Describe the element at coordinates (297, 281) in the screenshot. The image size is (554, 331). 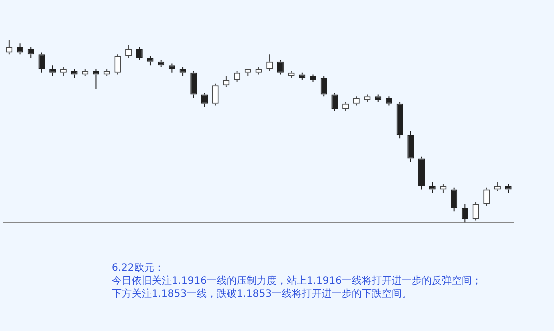
I see `text: 今日依旧关注1.1916一线的压制力度，站上1.1916一线将打开进一步的反弹空间；` at that location.